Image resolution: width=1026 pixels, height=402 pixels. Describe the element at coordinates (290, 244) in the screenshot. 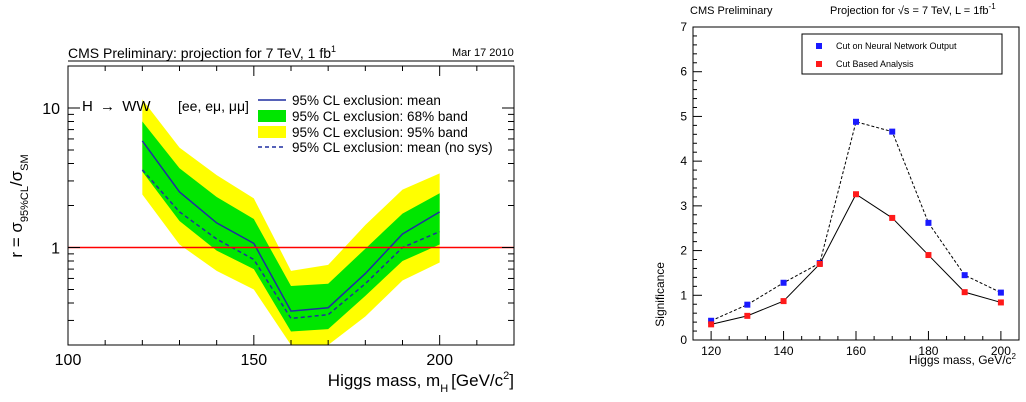

I see `mean-nosys-line` at that location.